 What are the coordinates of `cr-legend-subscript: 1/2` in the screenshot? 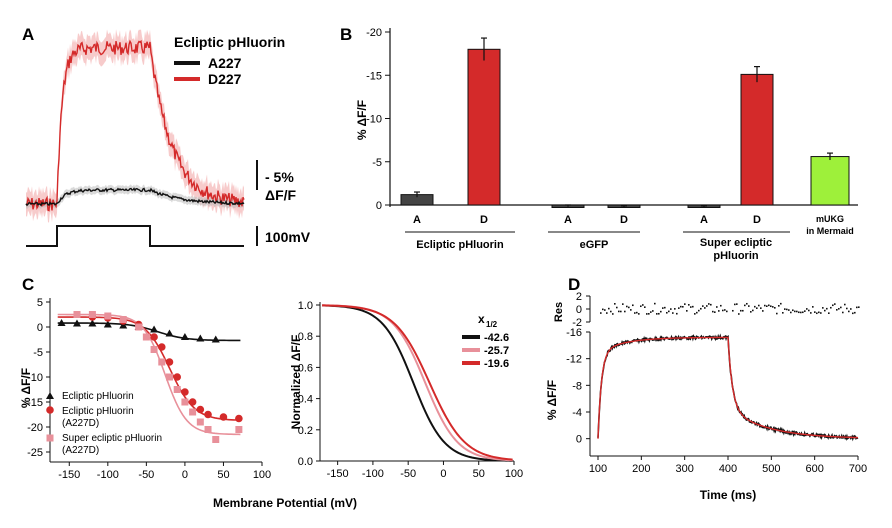 It's located at (492, 324).